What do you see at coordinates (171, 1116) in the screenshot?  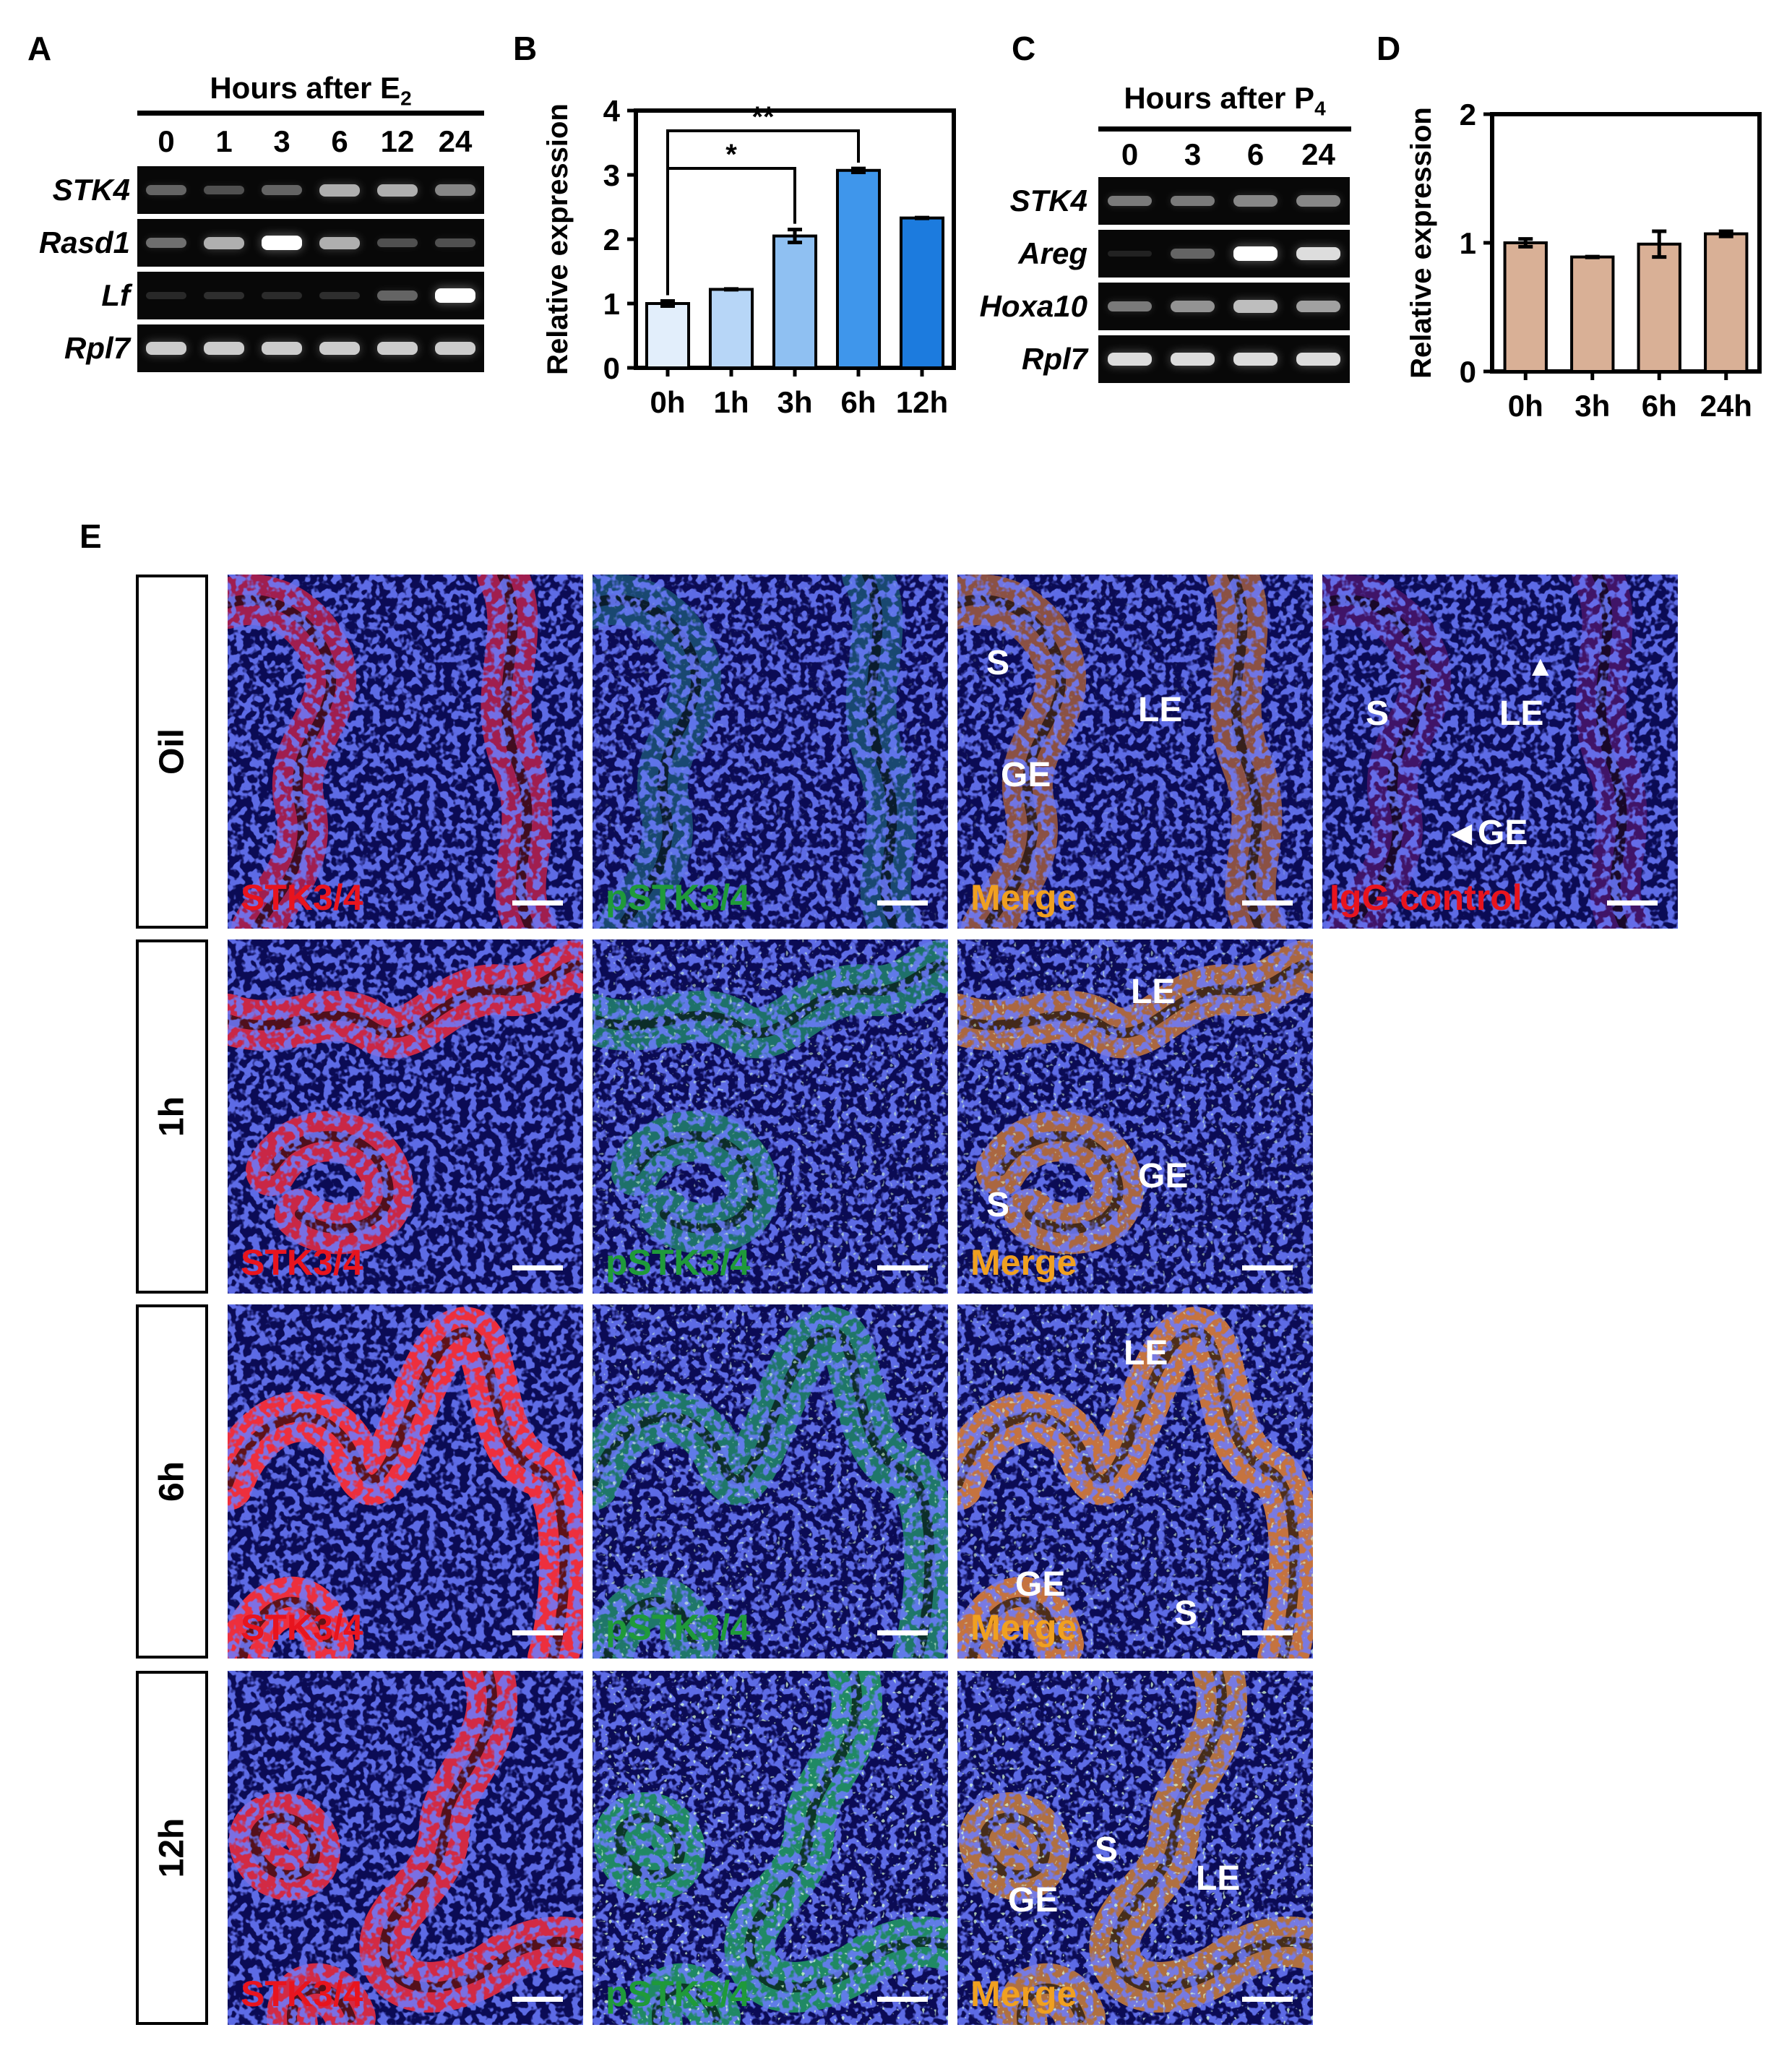 I see `row-label-text: 1h` at bounding box center [171, 1116].